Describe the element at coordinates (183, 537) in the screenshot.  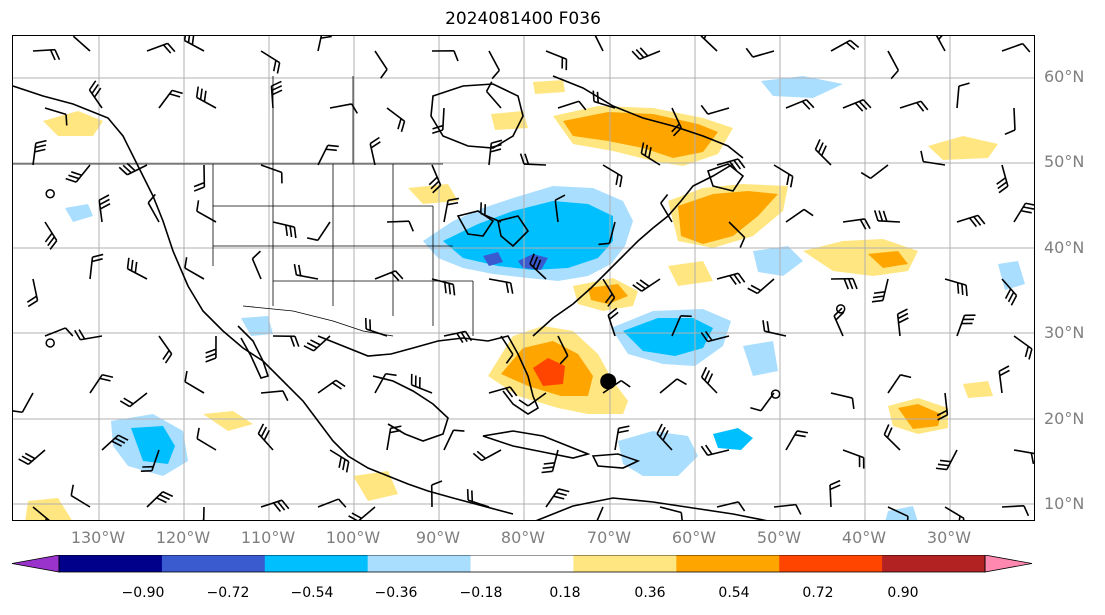
I see `lon-label-120w: 120°W` at that location.